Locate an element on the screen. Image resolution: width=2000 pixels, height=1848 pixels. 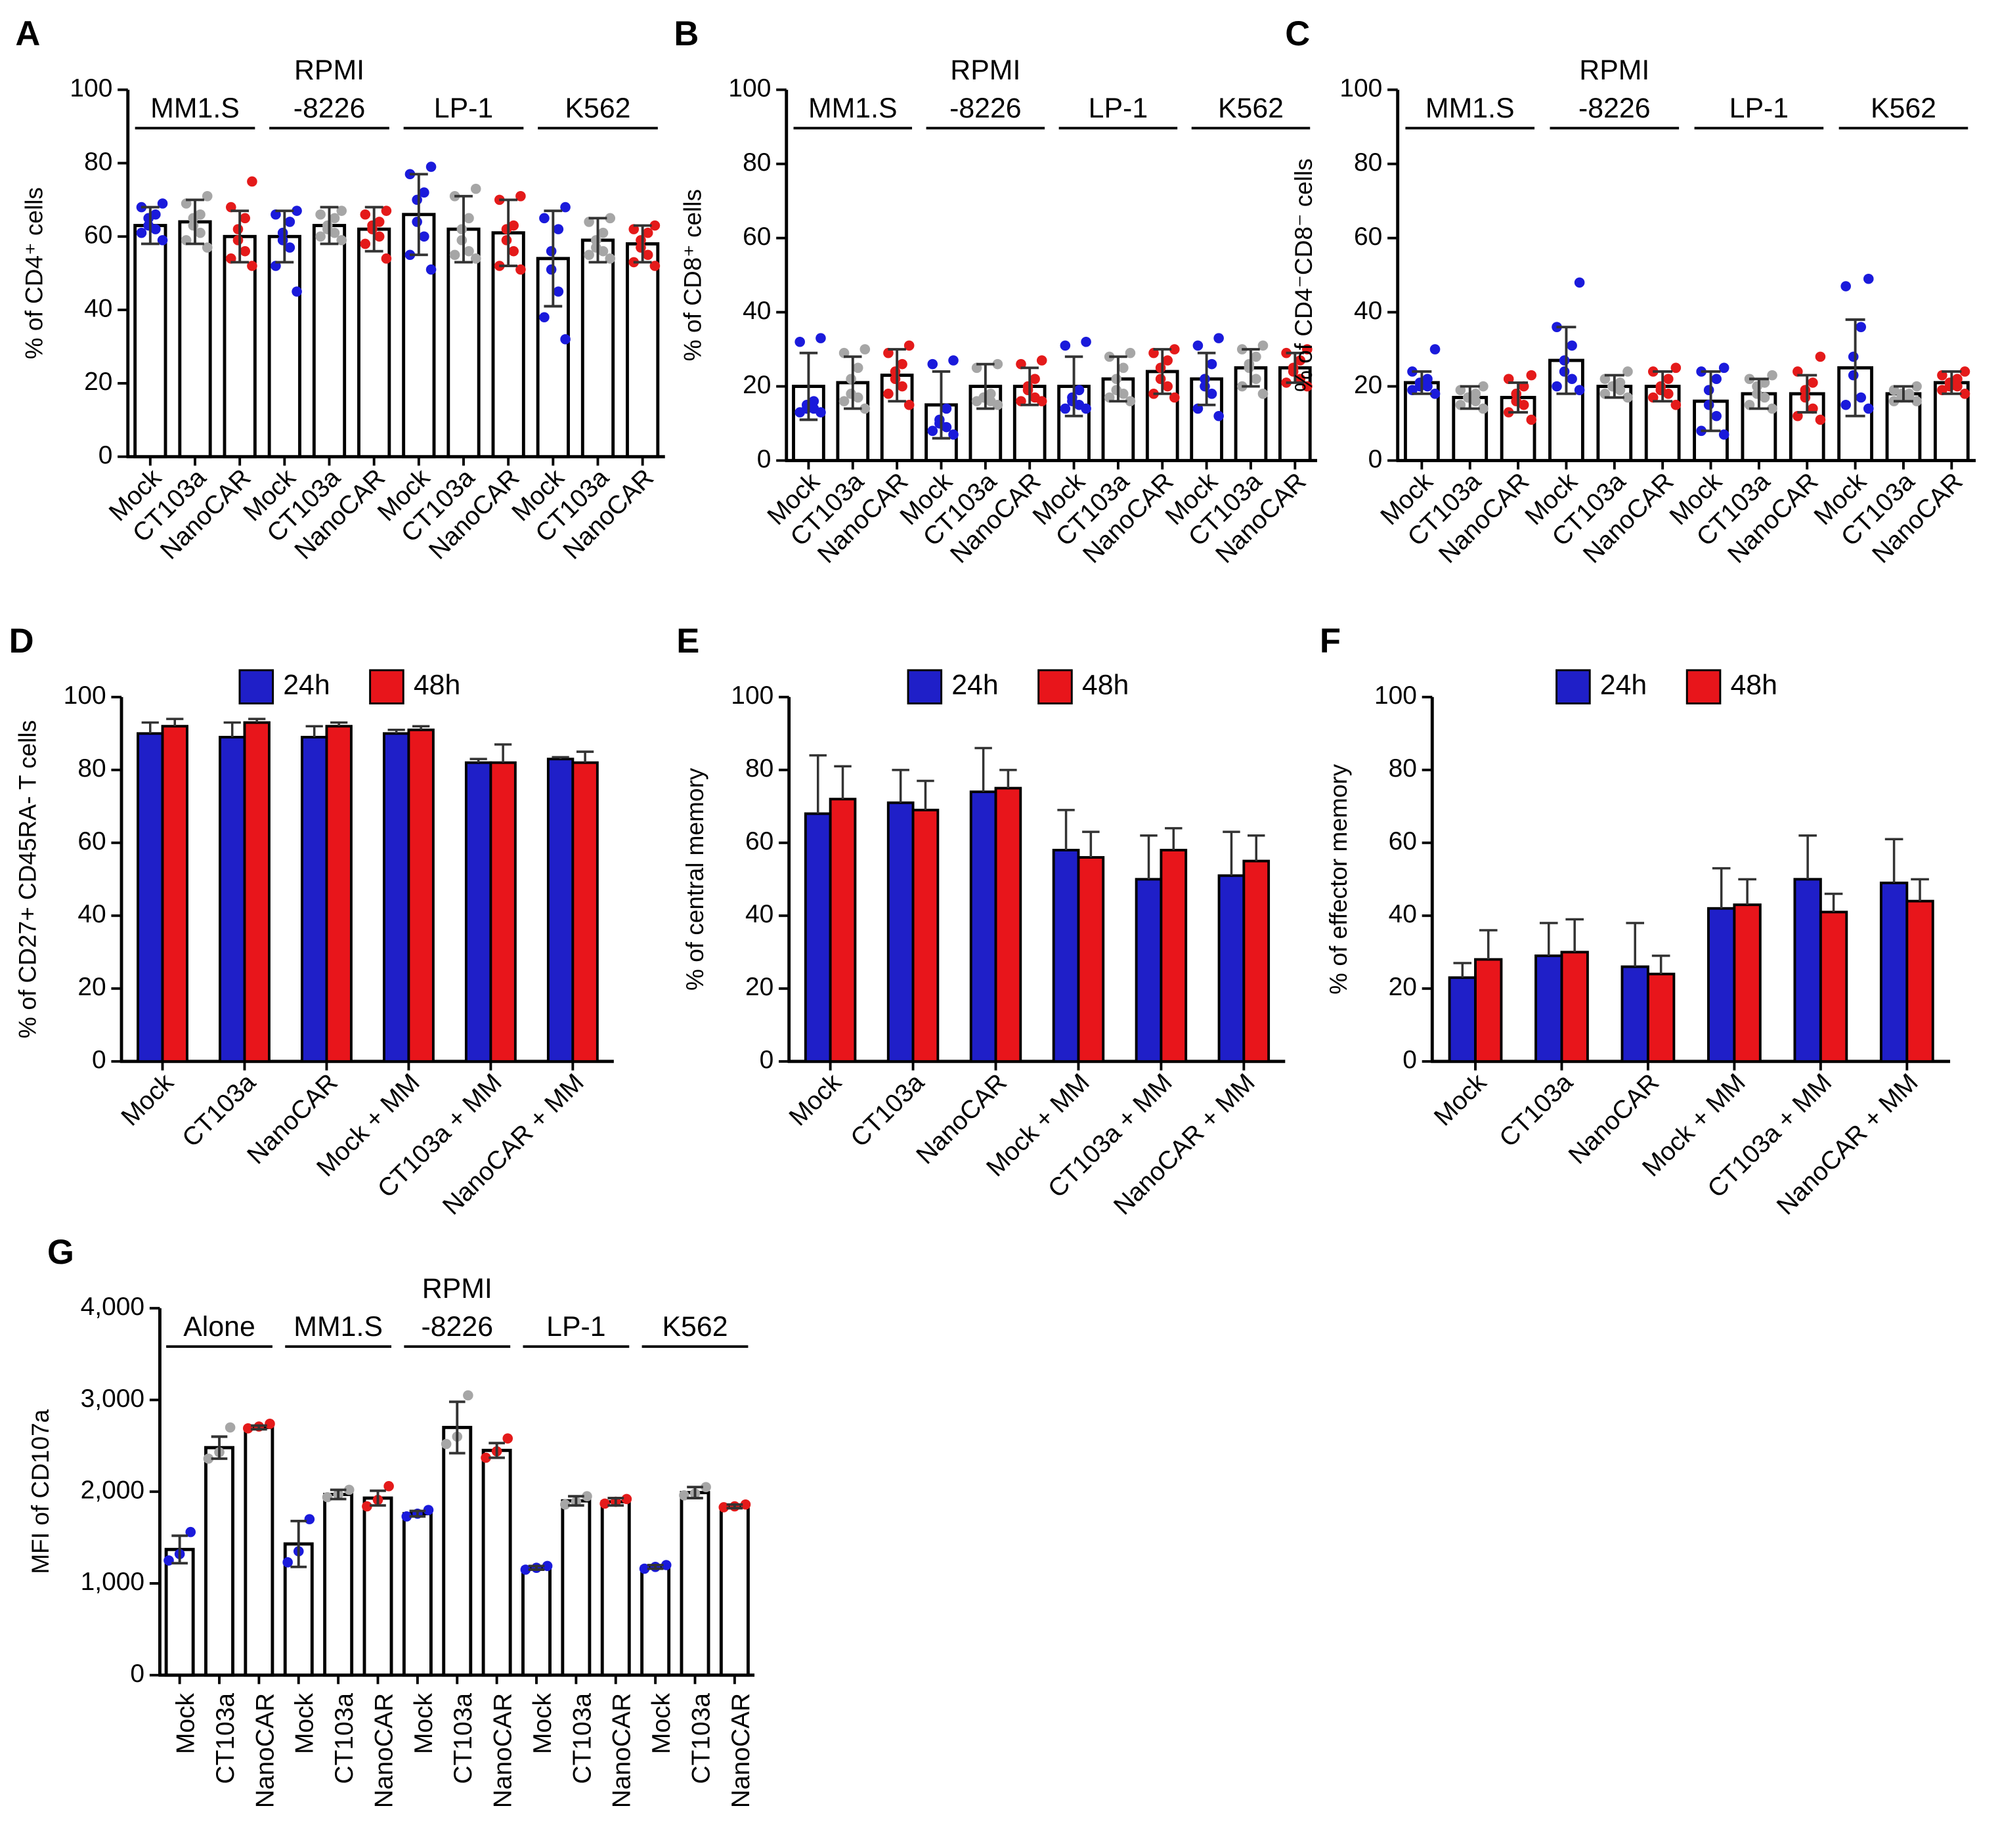
x-tick-label: CT103a is located at coordinates (888, 1110).